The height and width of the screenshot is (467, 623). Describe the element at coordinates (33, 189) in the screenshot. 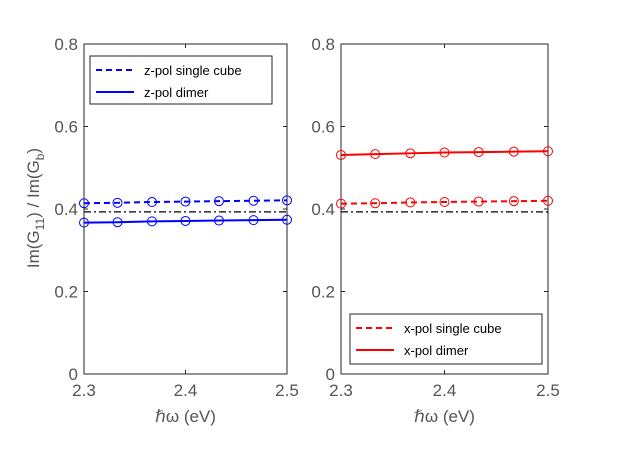

I see `y-axis-label-part-2: ) / Im(G` at that location.